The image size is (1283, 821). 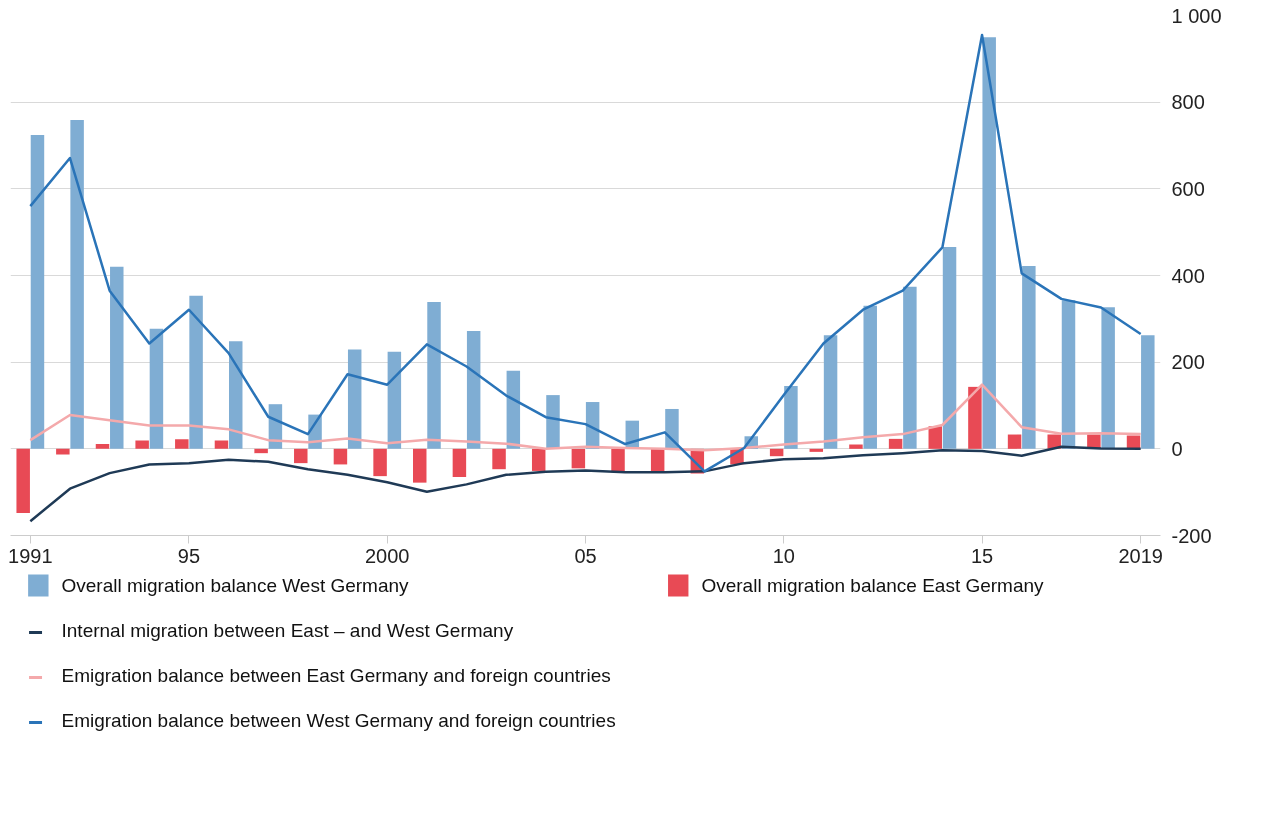 I want to click on y-tick-label: 200, so click(x=1188, y=362).